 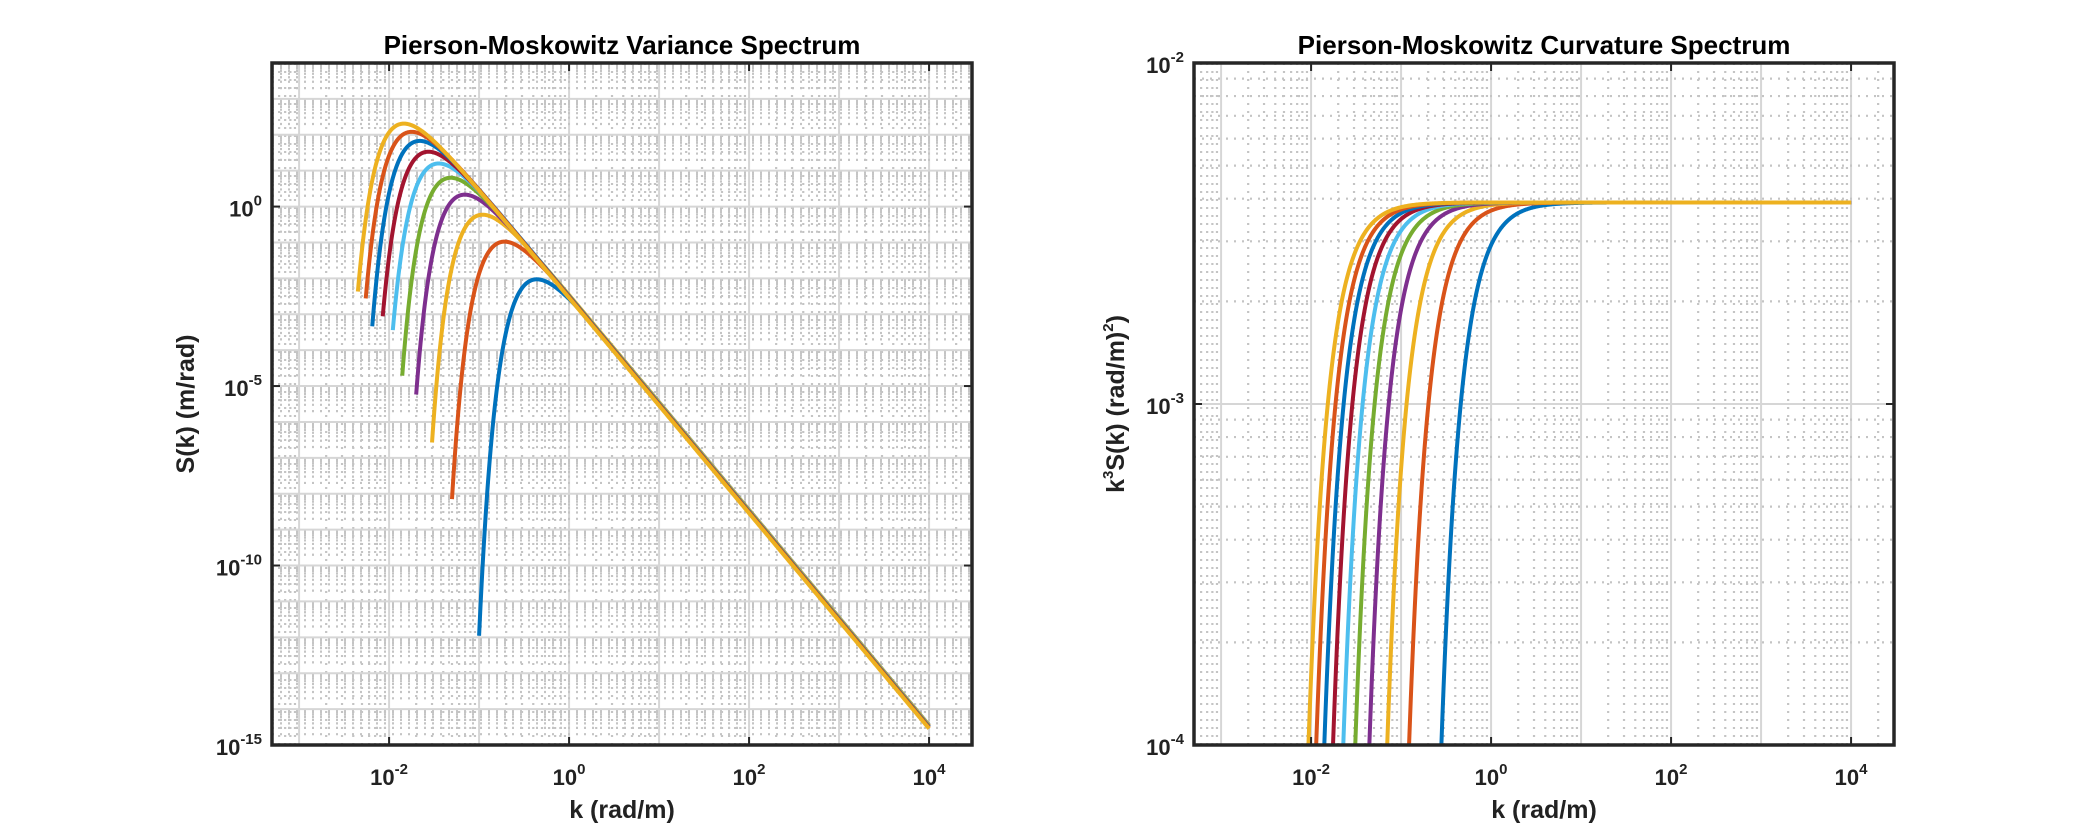 What do you see at coordinates (1544, 45) in the screenshot?
I see `chart-title: Pierson-Moskowitz Curvature Spectrum` at bounding box center [1544, 45].